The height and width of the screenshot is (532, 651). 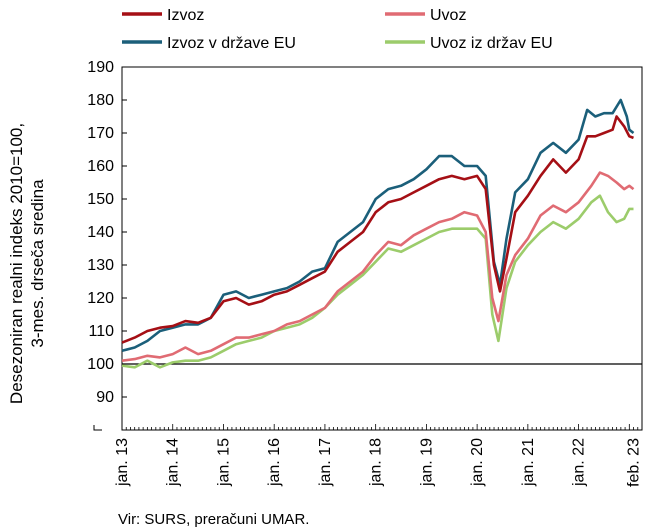 I want to click on y-tick-label: 160, so click(x=100, y=166).